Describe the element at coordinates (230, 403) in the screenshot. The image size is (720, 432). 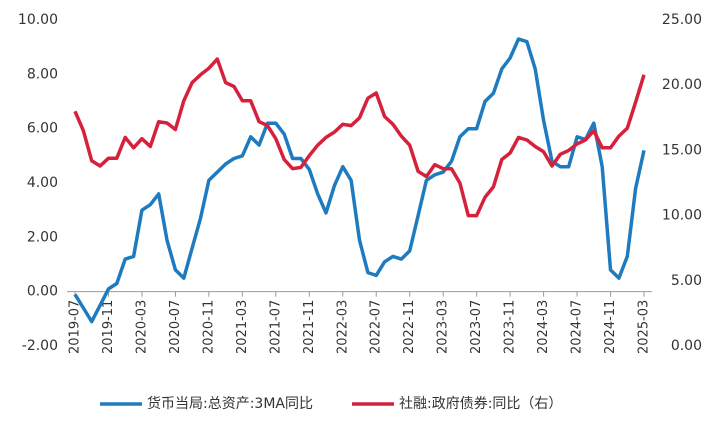
I see `legend-label: 货币当局:总资产:3MA同比` at that location.